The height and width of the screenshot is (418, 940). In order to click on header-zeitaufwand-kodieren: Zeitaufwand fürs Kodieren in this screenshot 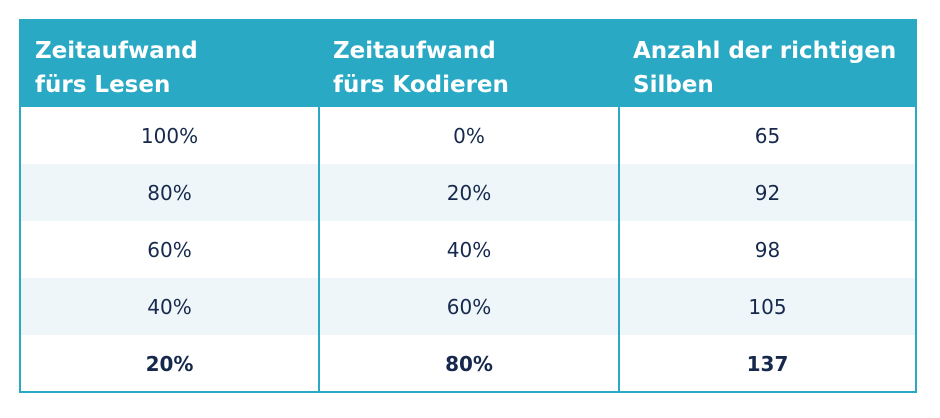, I will do `click(469, 64)`.